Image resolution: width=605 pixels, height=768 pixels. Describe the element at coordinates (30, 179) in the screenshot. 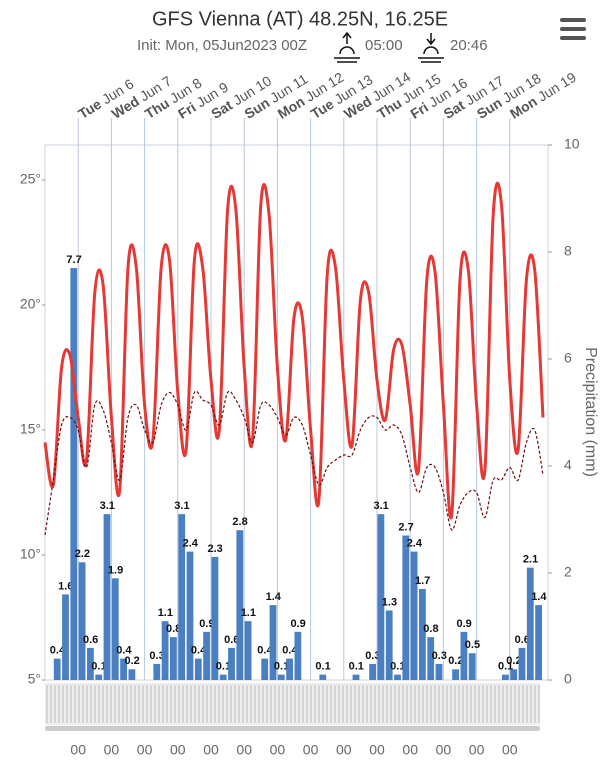

I see `y-tick-label: 25°` at that location.